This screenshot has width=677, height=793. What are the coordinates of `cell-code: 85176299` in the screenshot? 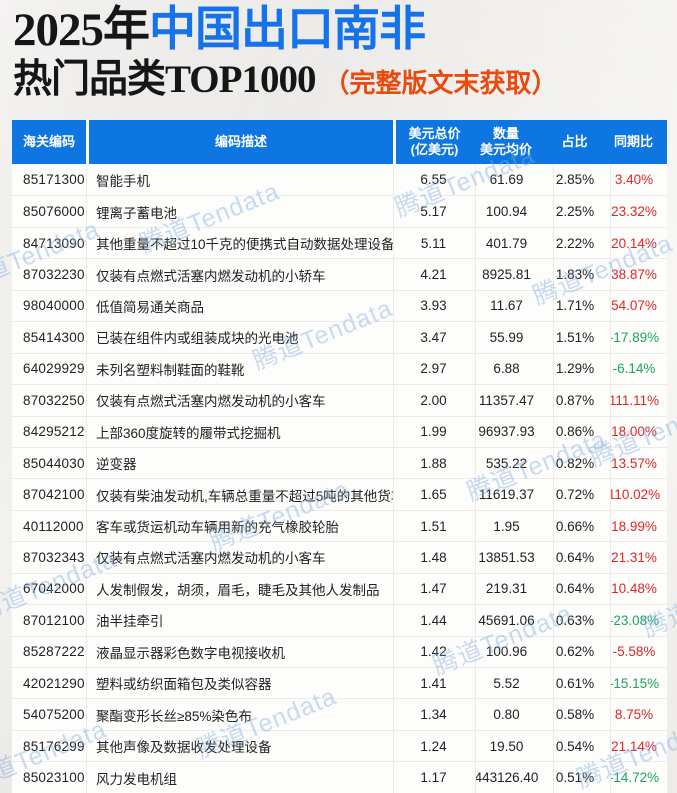 It's located at (54, 746).